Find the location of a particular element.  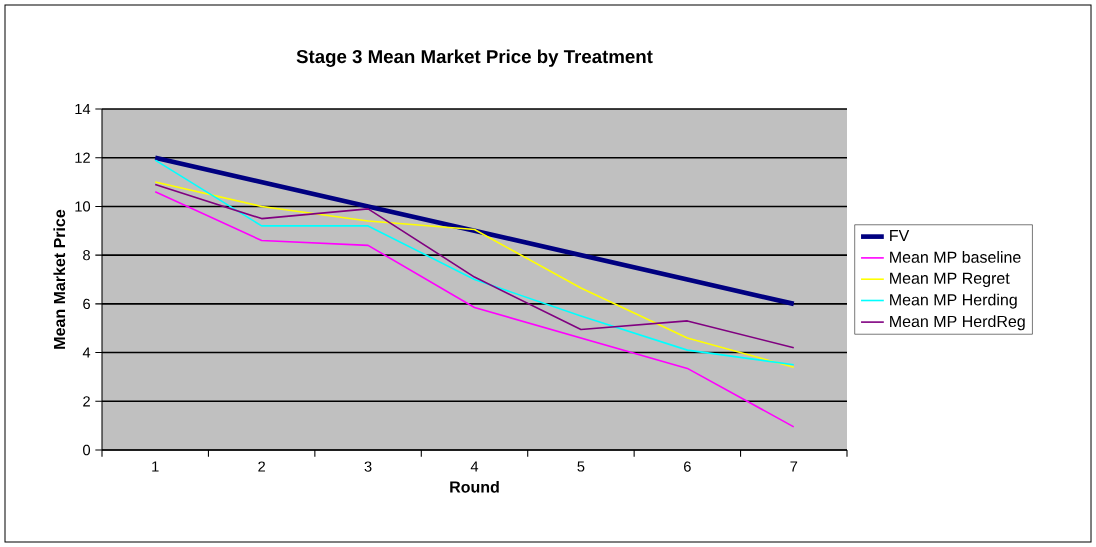

y-tick-label: 4 is located at coordinates (86, 352).